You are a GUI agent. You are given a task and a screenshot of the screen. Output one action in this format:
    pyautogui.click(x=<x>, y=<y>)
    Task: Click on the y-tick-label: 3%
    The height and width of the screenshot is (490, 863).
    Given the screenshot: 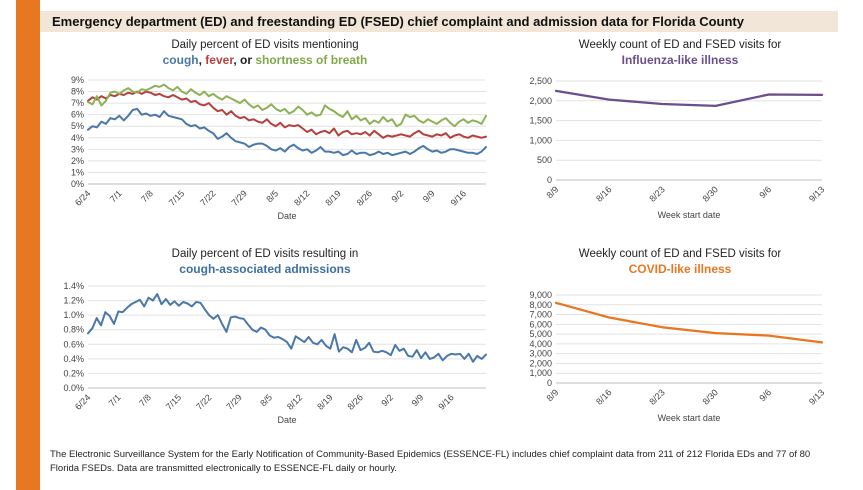 What is the action you would take?
    pyautogui.click(x=77, y=149)
    